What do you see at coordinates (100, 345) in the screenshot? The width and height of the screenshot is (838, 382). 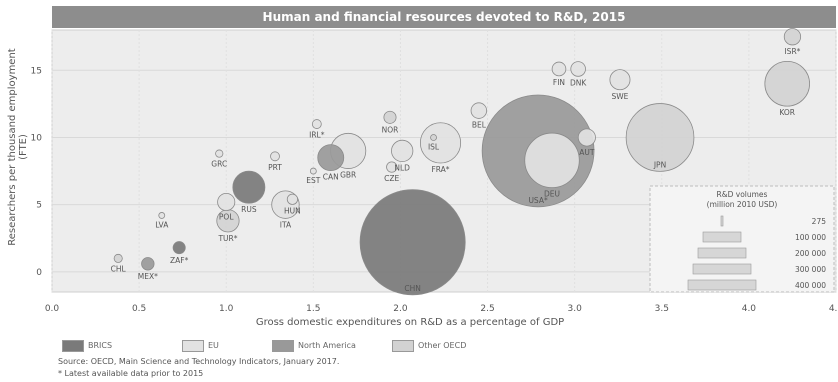 I see `legend-label-brics: BRICS` at bounding box center [100, 345].